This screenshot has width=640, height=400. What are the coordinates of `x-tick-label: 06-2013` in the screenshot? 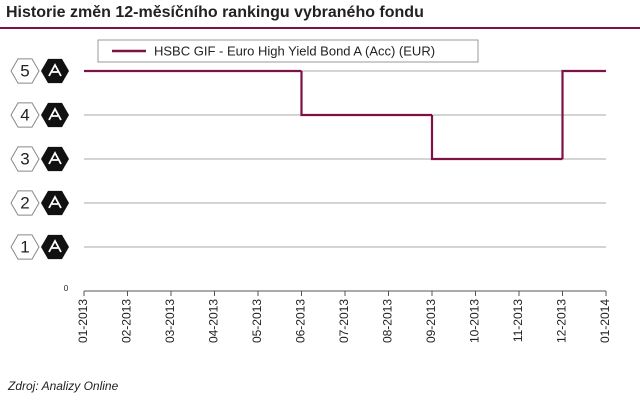 It's located at (301, 321).